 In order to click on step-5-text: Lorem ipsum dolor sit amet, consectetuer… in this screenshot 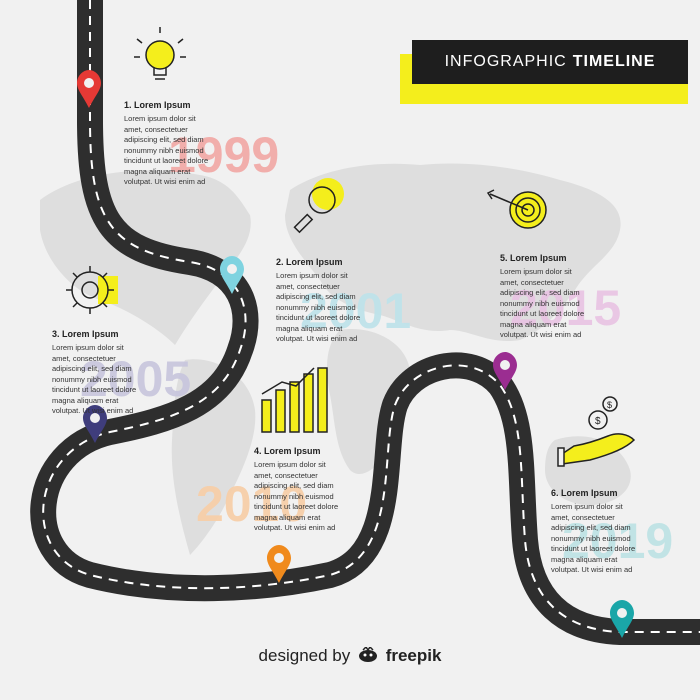, I will do `click(542, 303)`.